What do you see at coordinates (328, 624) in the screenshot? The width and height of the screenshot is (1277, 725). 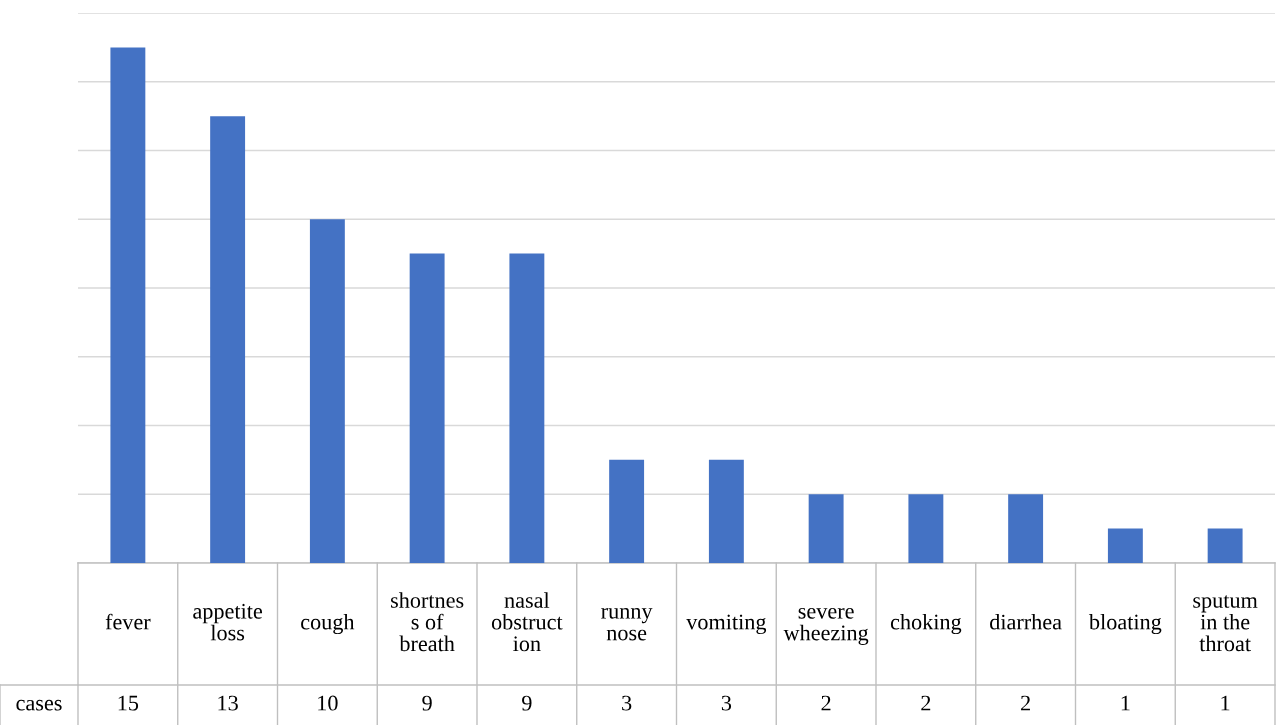 I see `x-tick-label: cough` at bounding box center [328, 624].